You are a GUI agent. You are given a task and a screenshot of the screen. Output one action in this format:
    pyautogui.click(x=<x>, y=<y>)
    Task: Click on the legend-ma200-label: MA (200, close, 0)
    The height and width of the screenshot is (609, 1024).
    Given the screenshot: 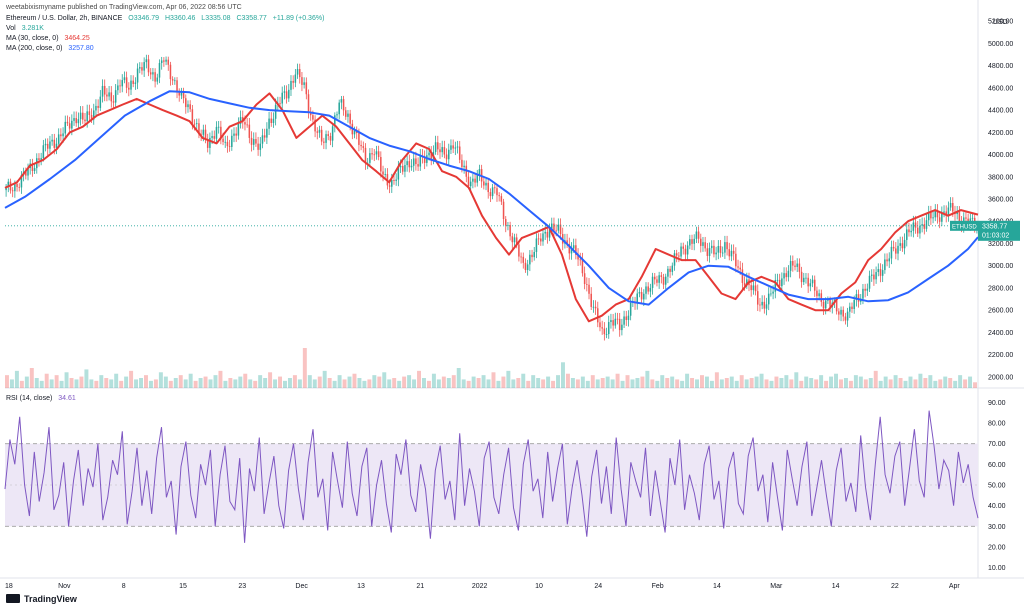 What is the action you would take?
    pyautogui.click(x=34, y=48)
    